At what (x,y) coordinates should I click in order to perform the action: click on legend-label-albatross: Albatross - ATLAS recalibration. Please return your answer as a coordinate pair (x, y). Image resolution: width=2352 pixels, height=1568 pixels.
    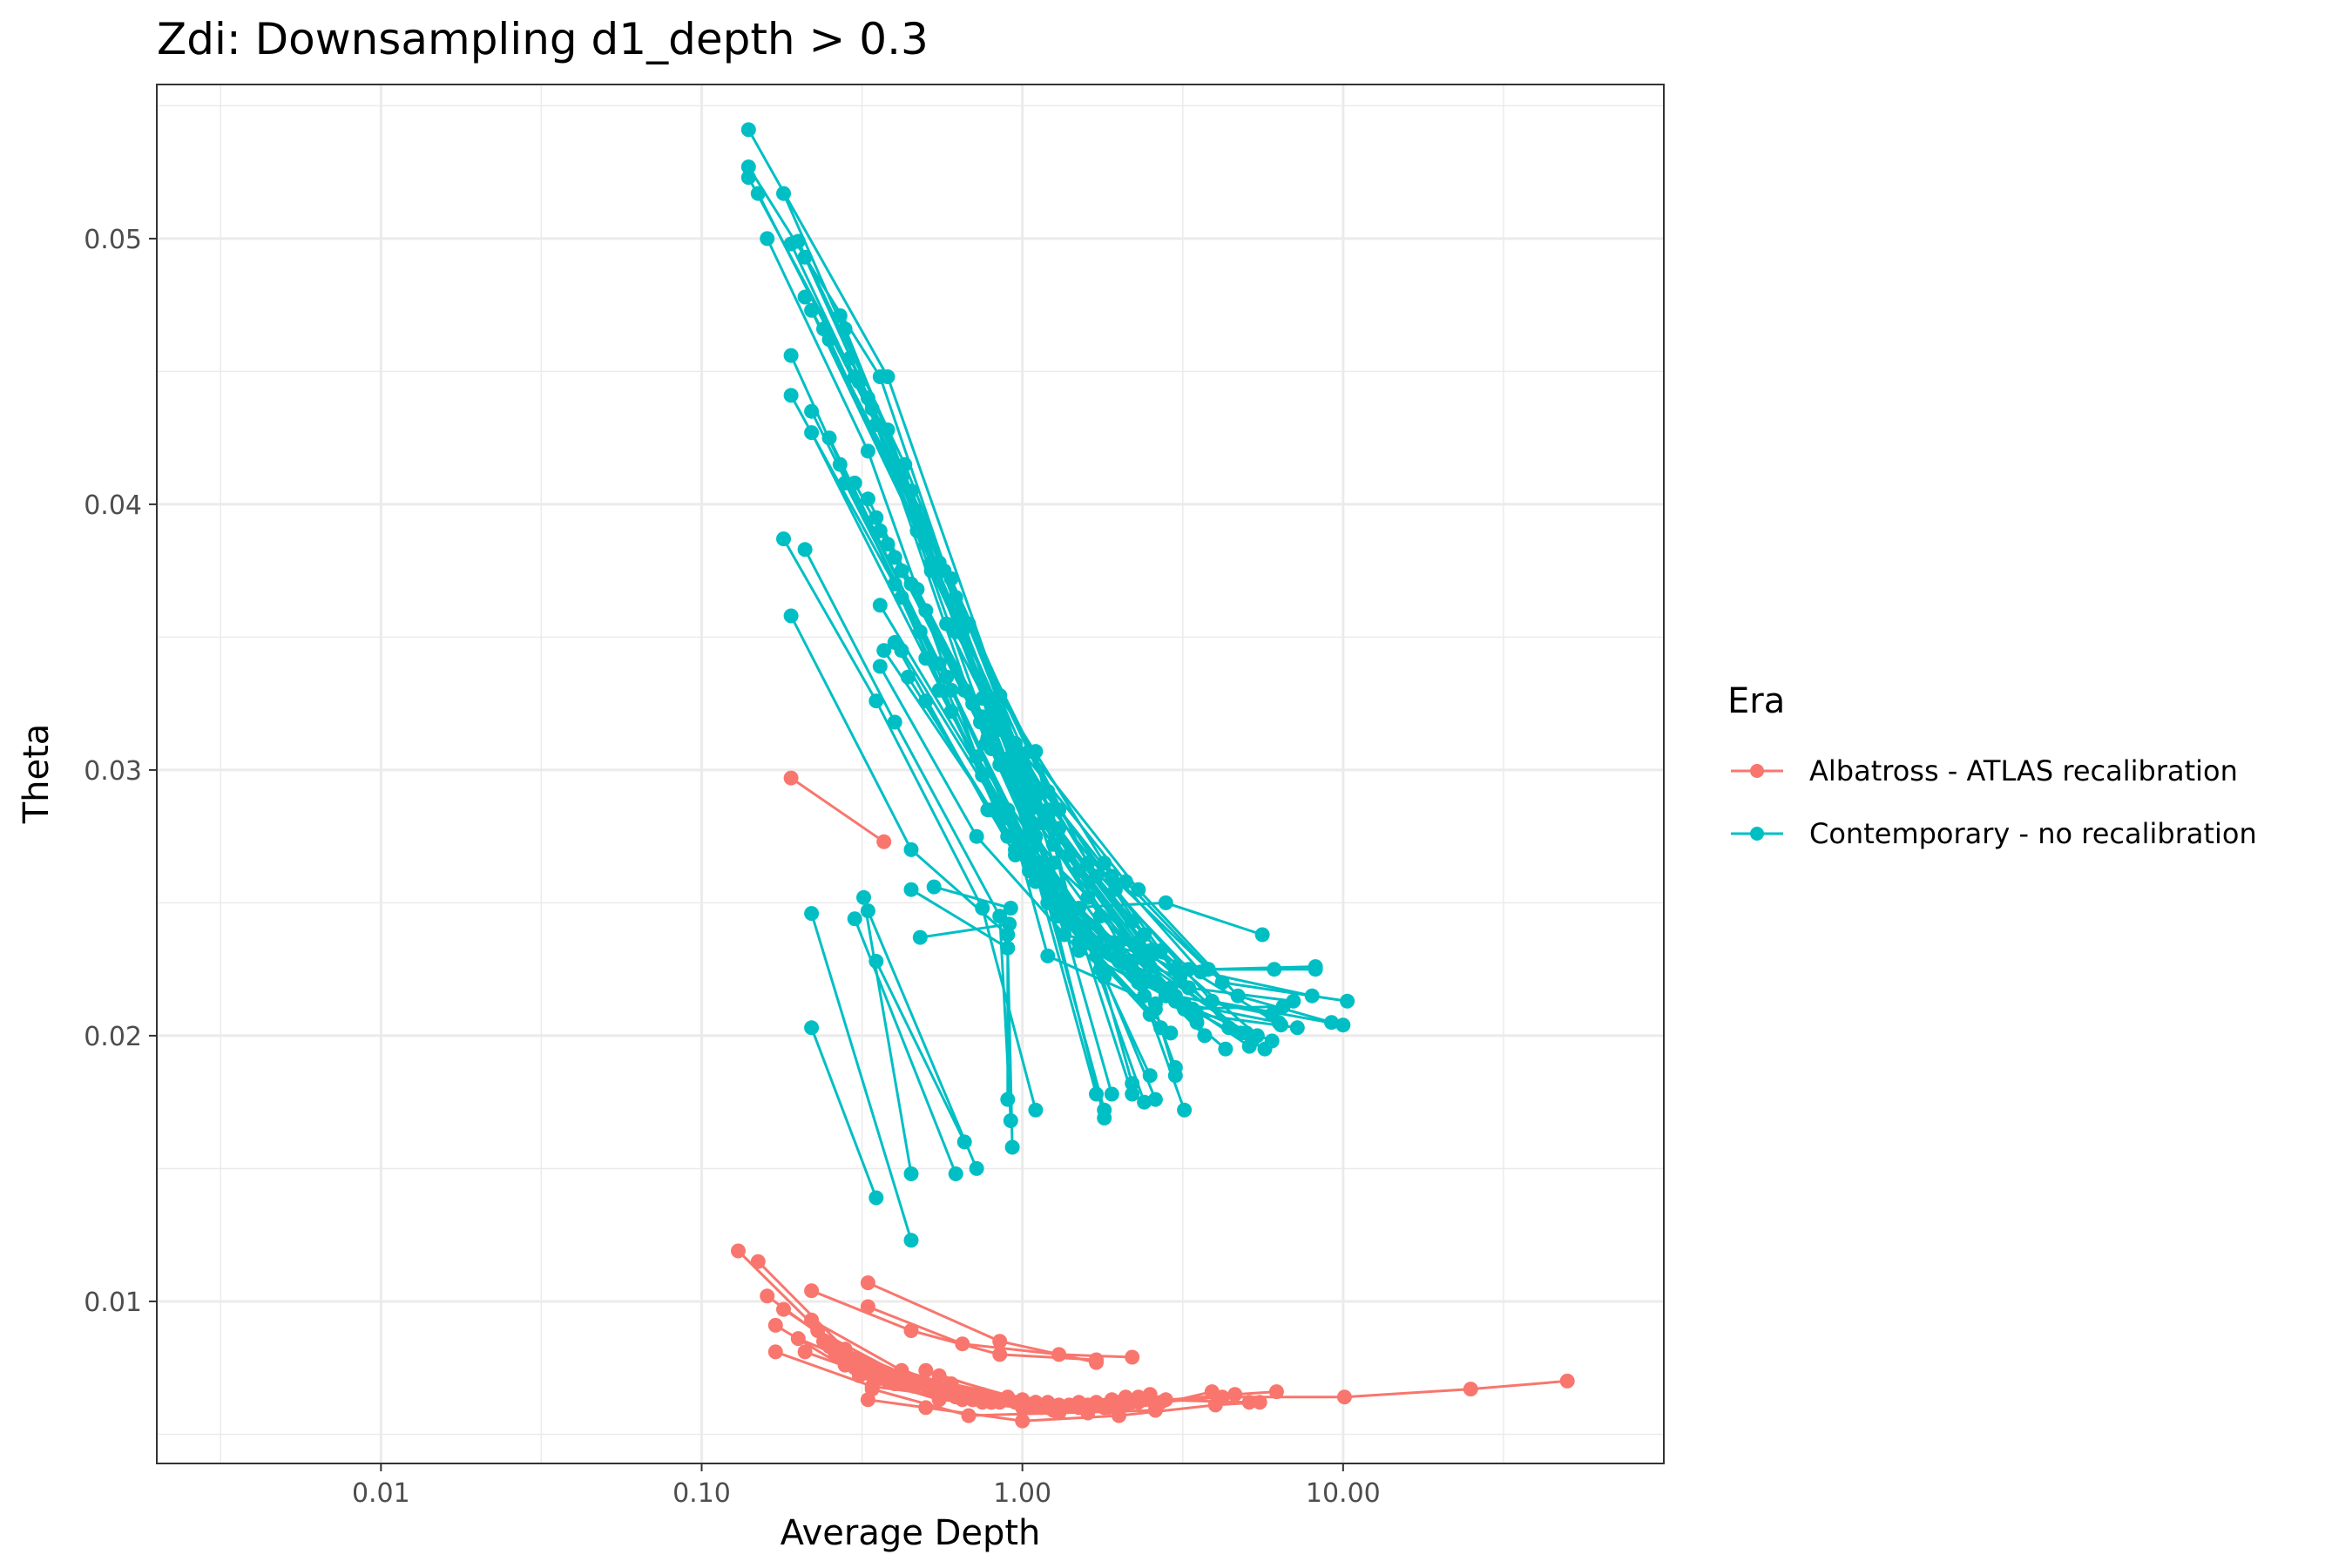
    Looking at the image, I should click on (2023, 770).